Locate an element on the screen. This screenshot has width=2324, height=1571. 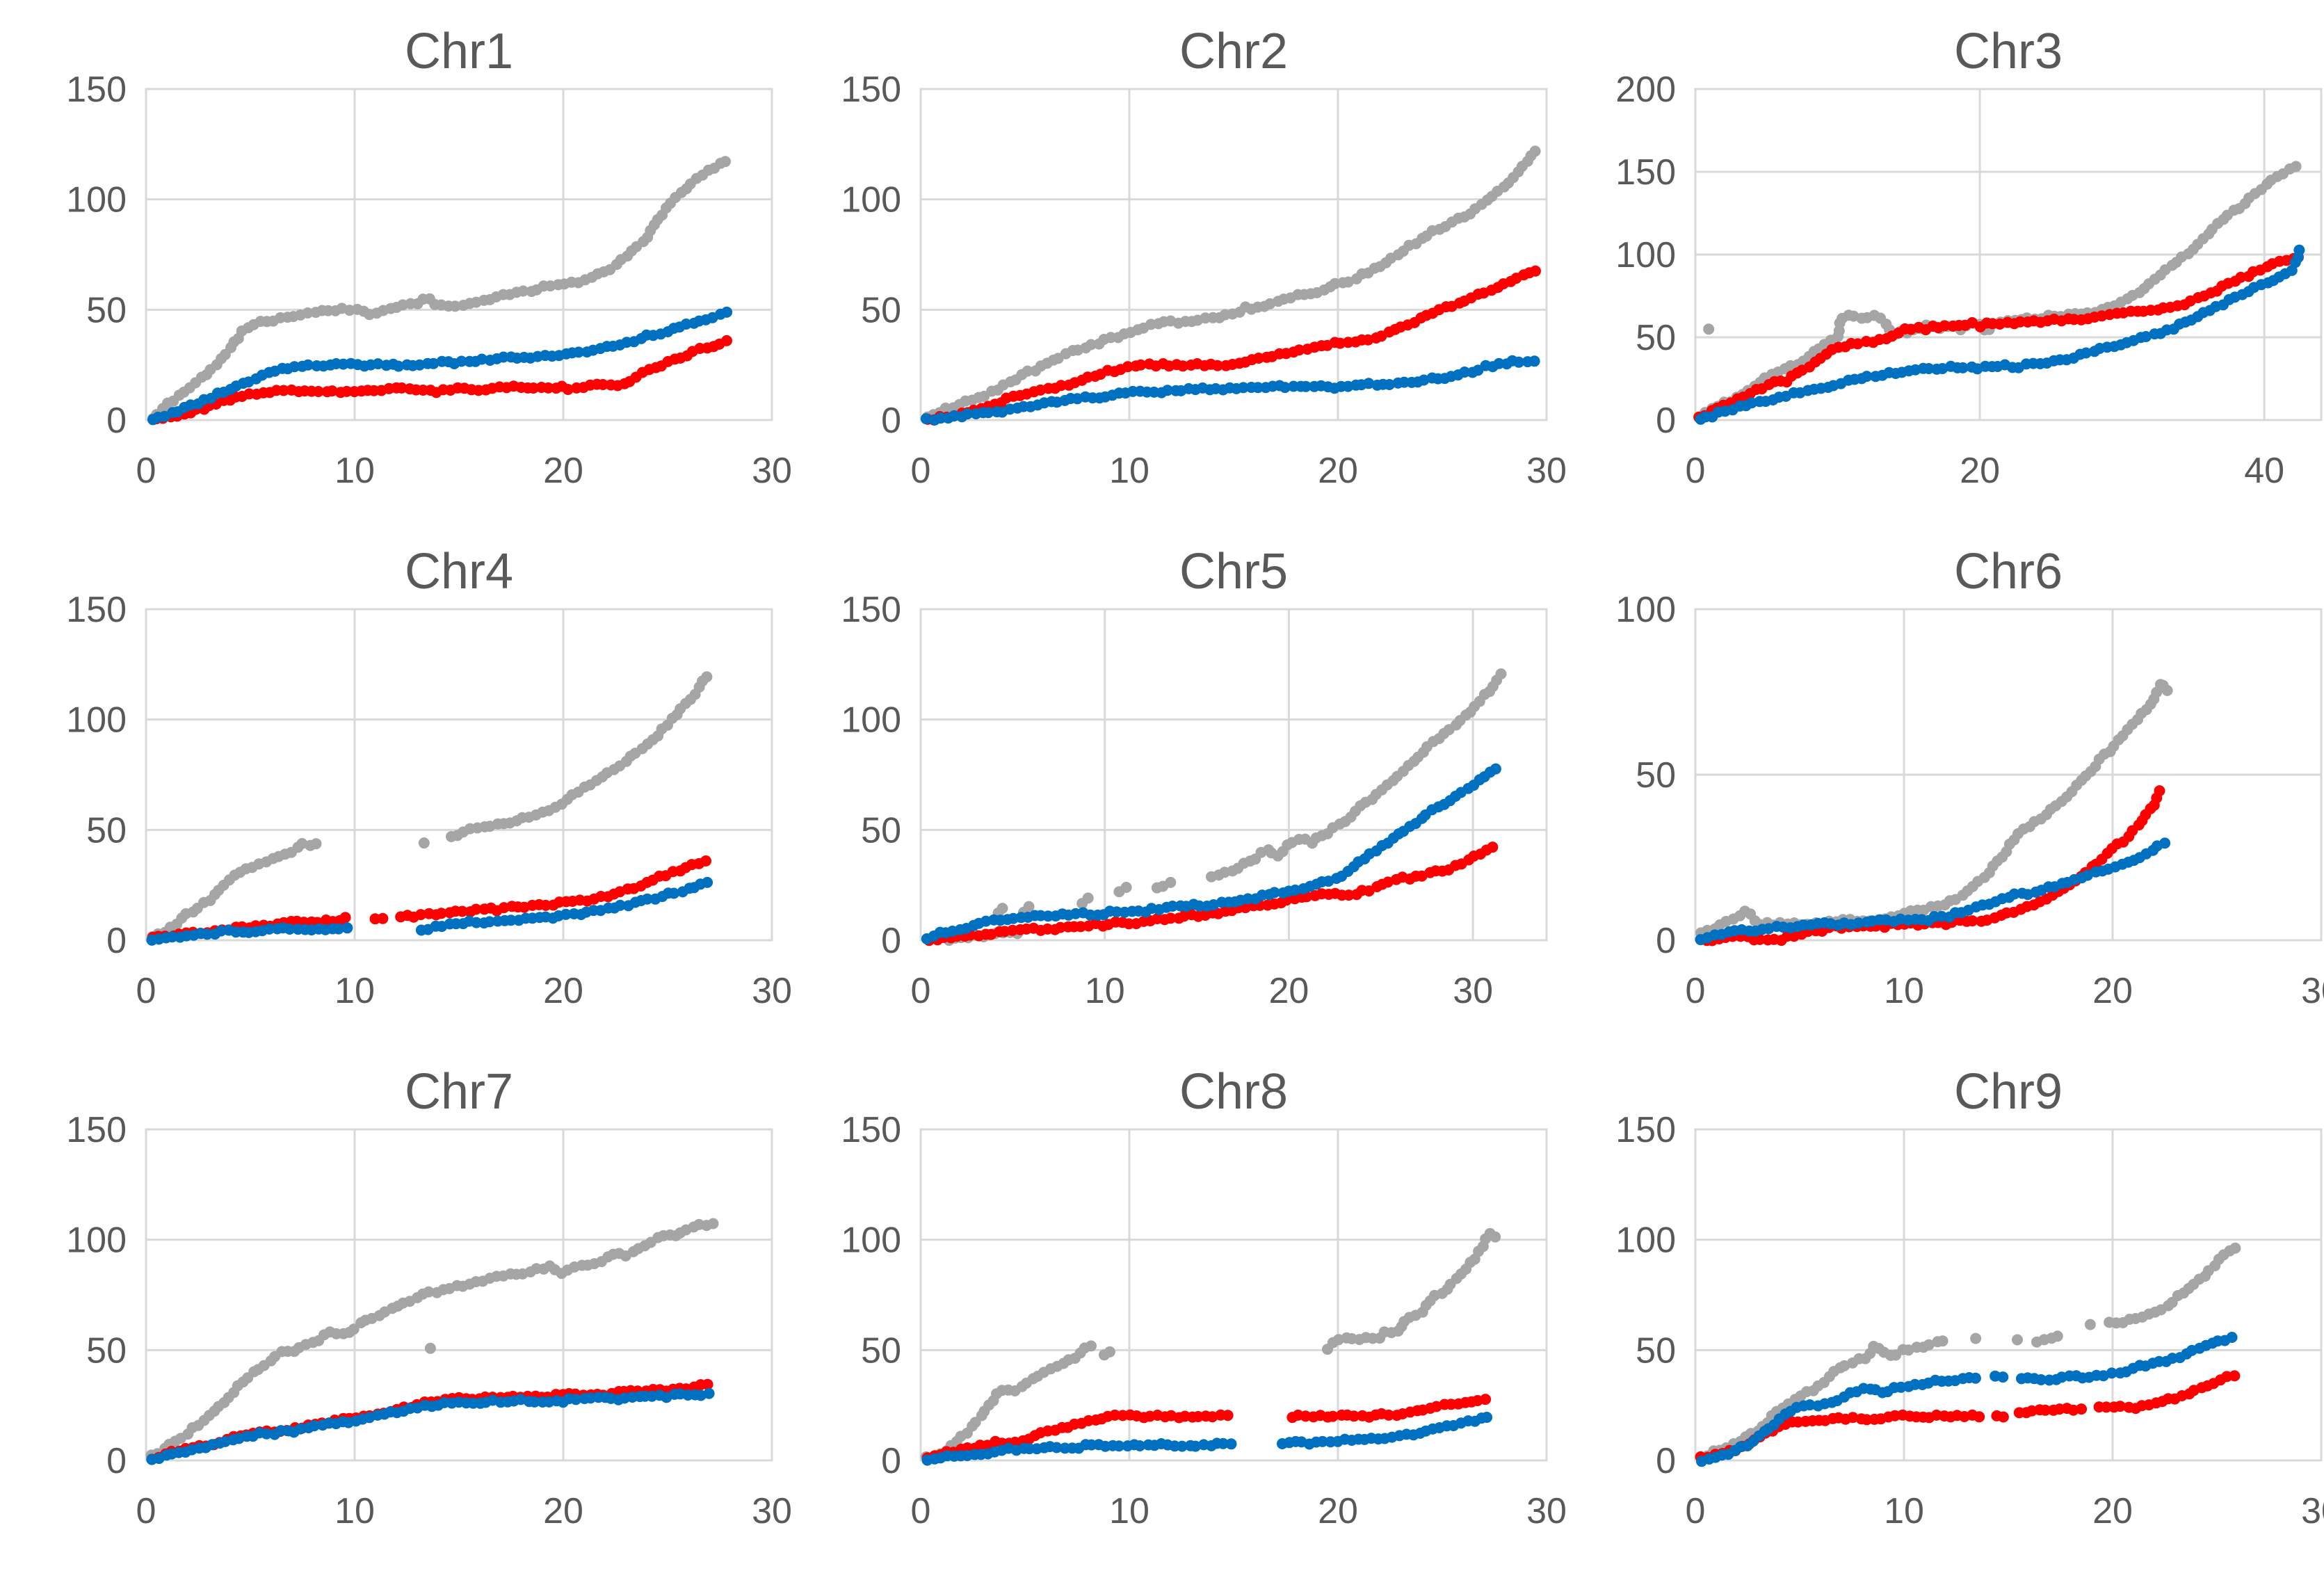
chart-chr4: Chr4 0 50 100 150 0 10 20 30 is located at coordinates (429, 777).